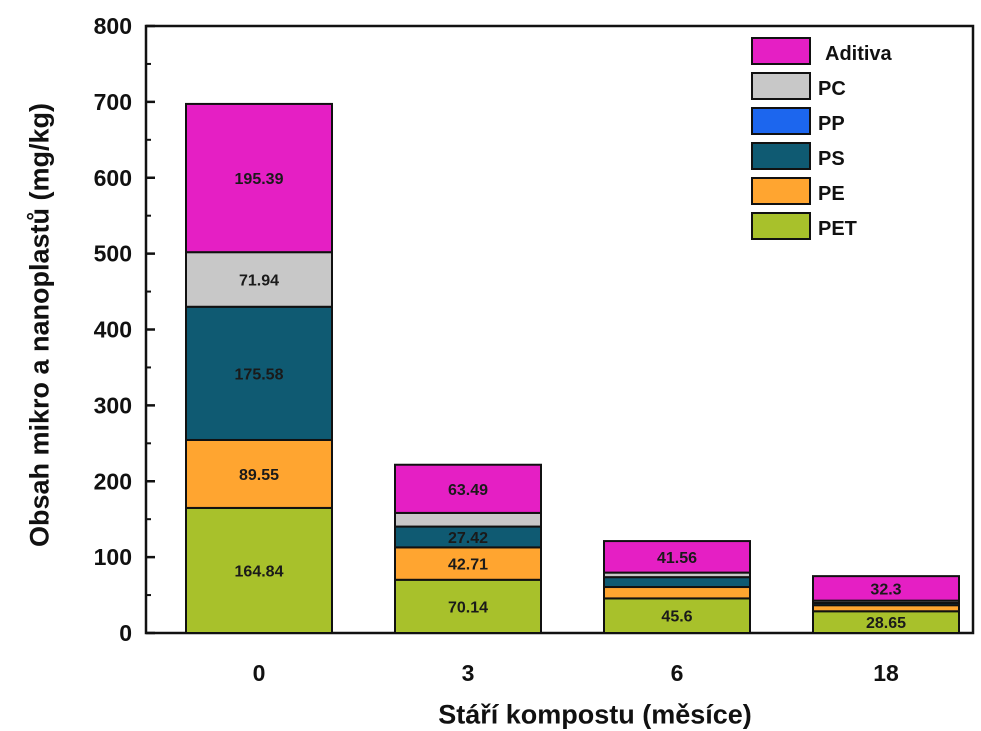 The image size is (981, 731). I want to click on bar-value-label: 63.49, so click(468, 490).